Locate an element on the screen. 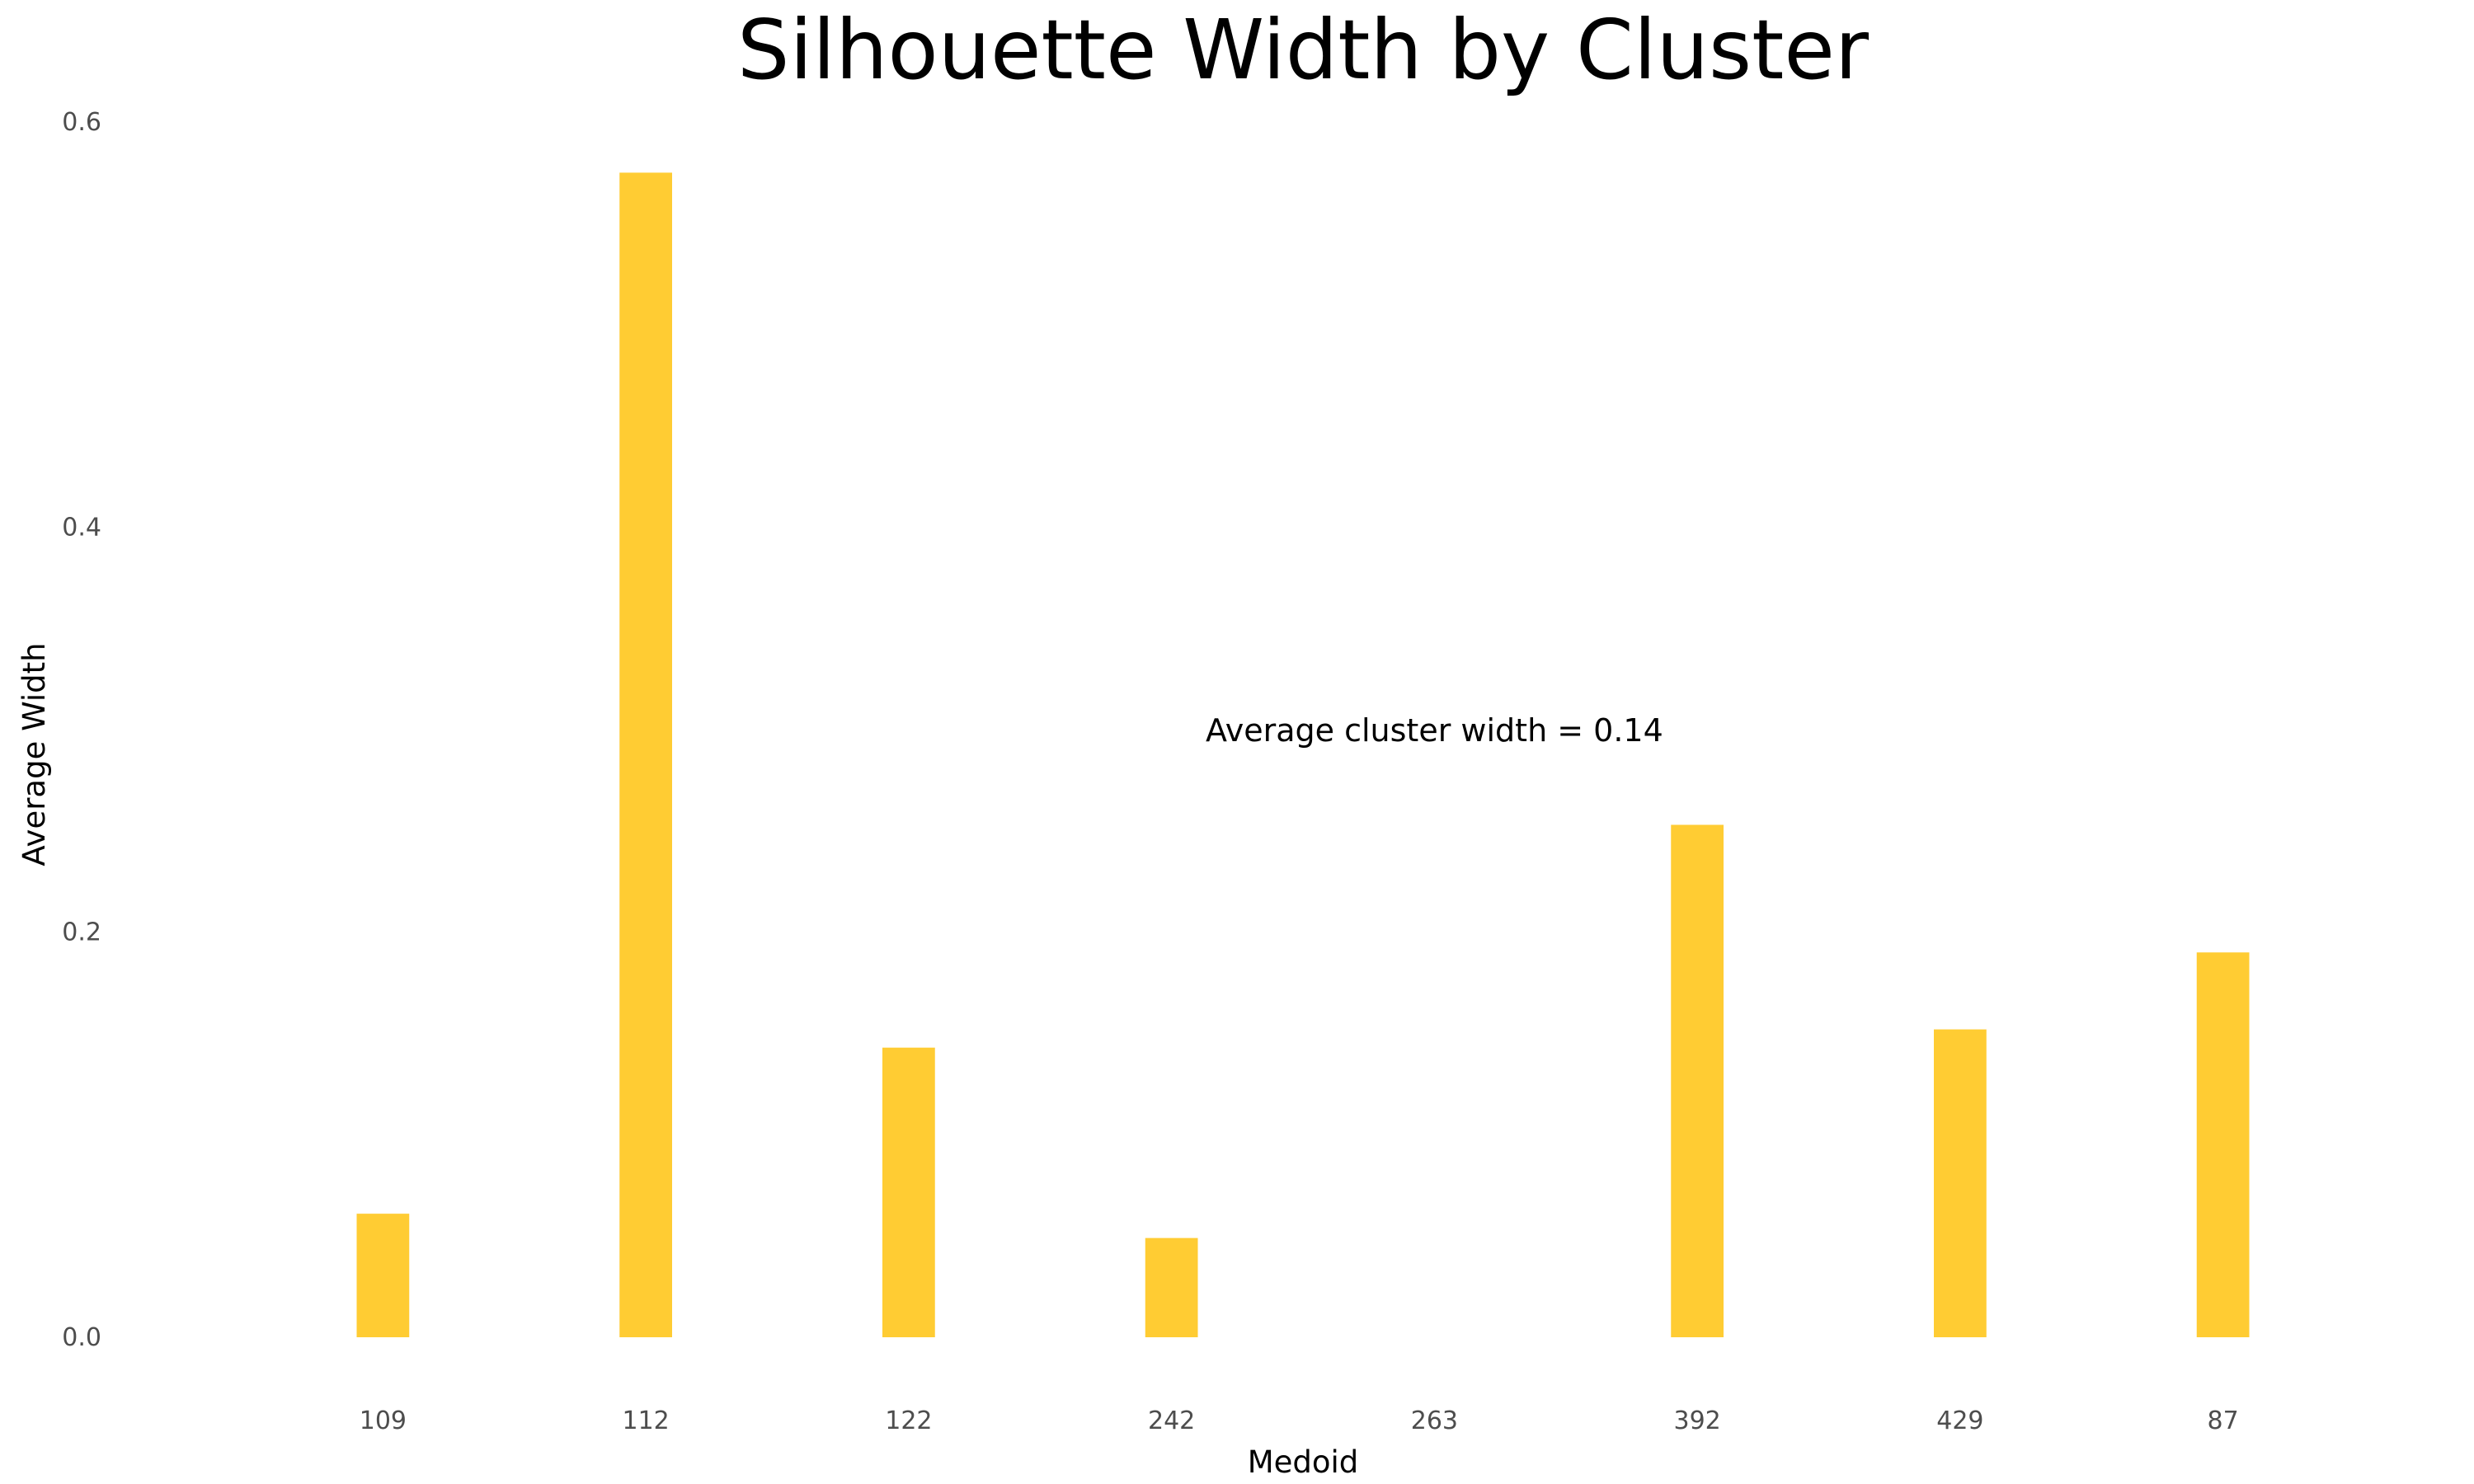 The height and width of the screenshot is (1484, 2474). annotation-average-width: Average cluster width = 0.14 is located at coordinates (1434, 730).